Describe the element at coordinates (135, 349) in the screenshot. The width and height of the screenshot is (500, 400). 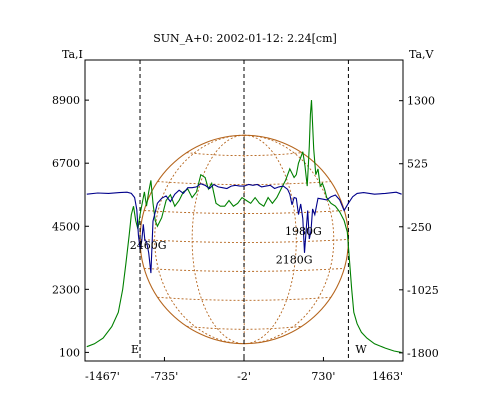
I see `limb-label: E` at that location.